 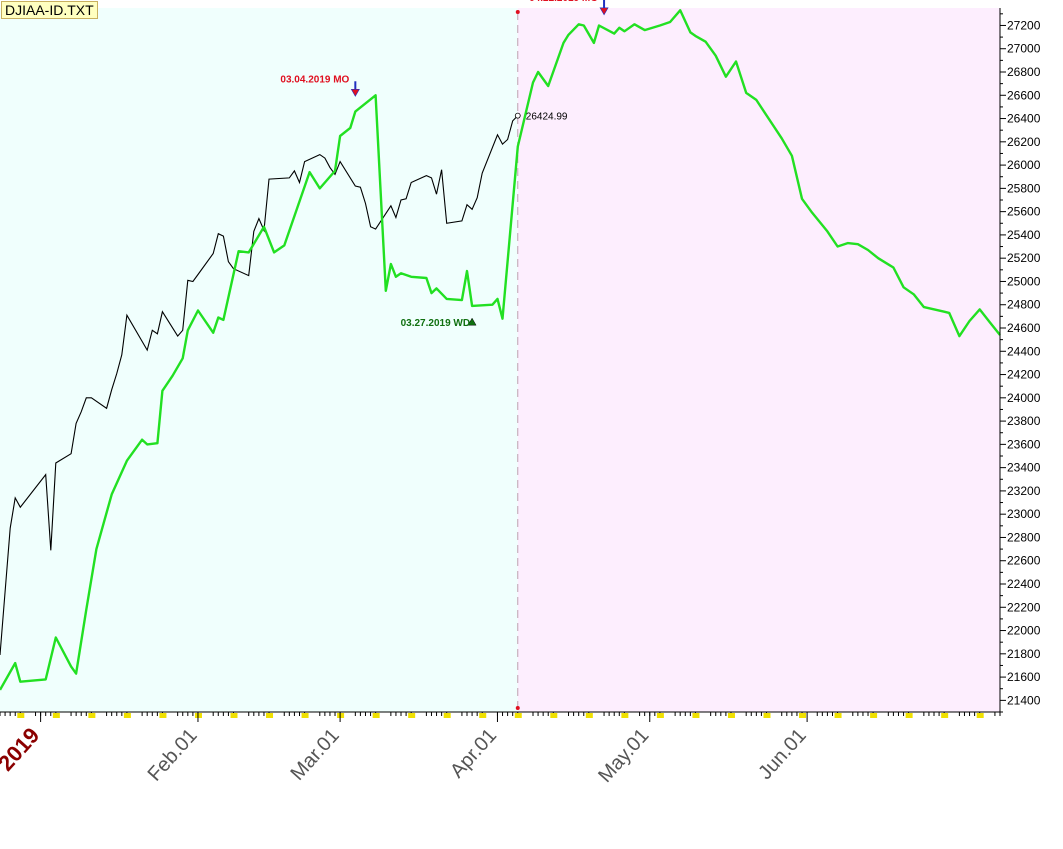 What do you see at coordinates (623, 756) in the screenshot?
I see `x-month-label: May.01` at bounding box center [623, 756].